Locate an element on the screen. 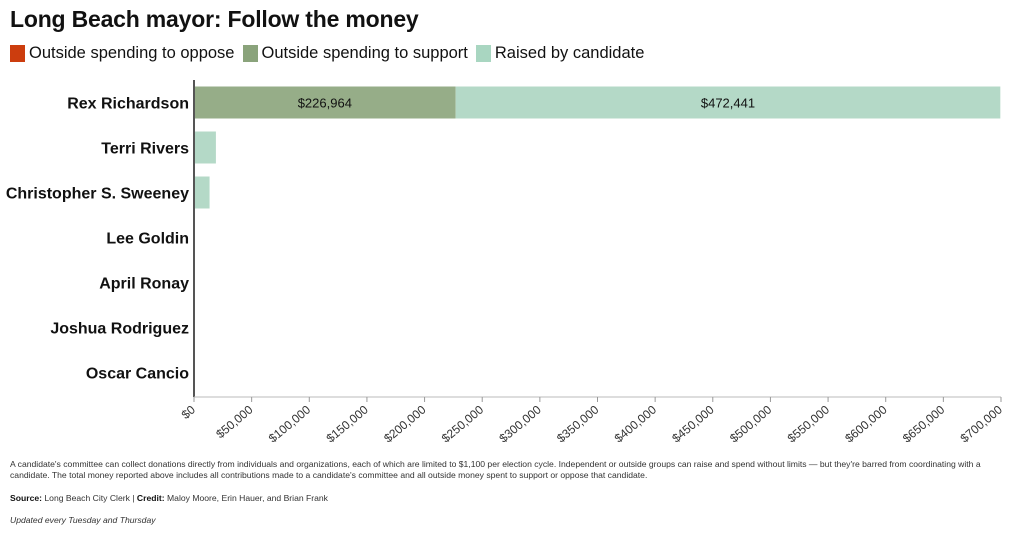 The height and width of the screenshot is (537, 1020). x-tick-label: $0 is located at coordinates (188, 412).